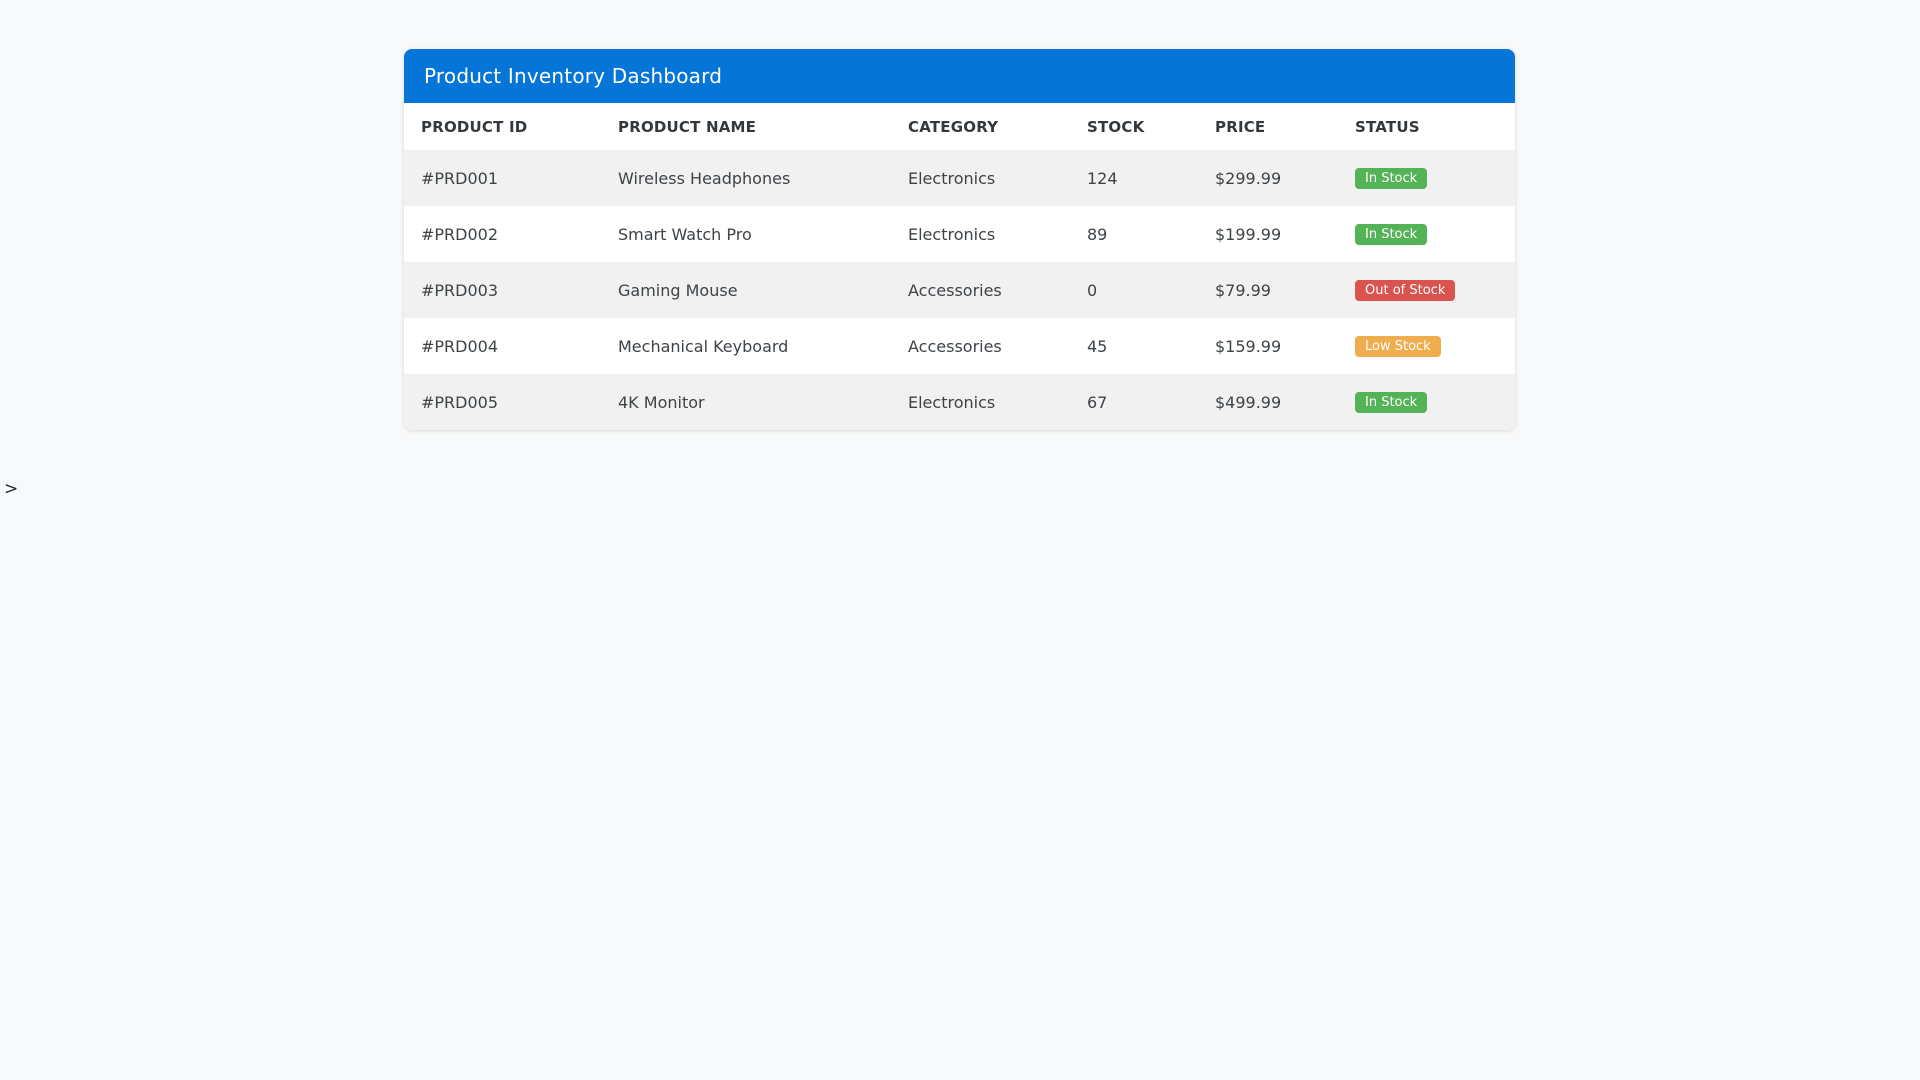  What do you see at coordinates (1248, 178) in the screenshot?
I see `cell-price: $299.99` at bounding box center [1248, 178].